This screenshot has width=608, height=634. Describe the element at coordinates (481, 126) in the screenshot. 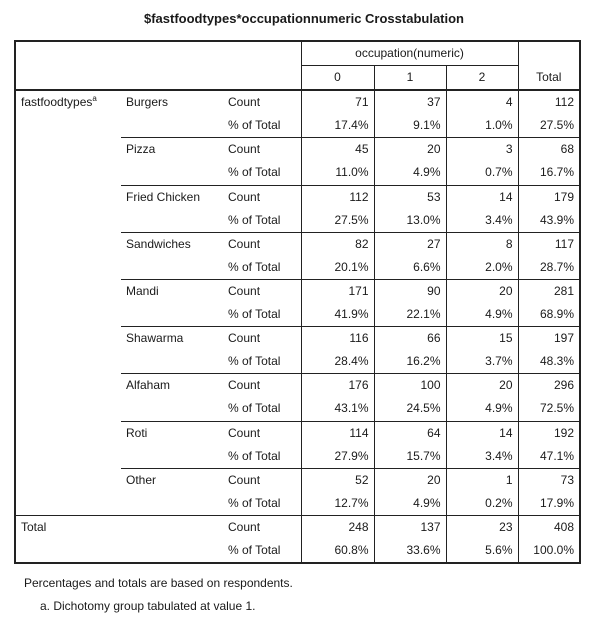

I see `percent-cell: 1.0%` at that location.